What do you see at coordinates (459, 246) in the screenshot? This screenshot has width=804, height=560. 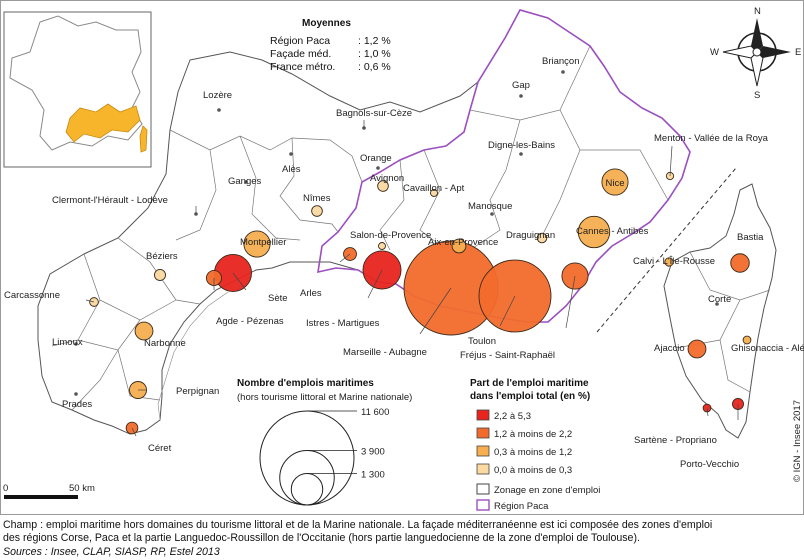 I see `circle-aix-en-provence` at bounding box center [459, 246].